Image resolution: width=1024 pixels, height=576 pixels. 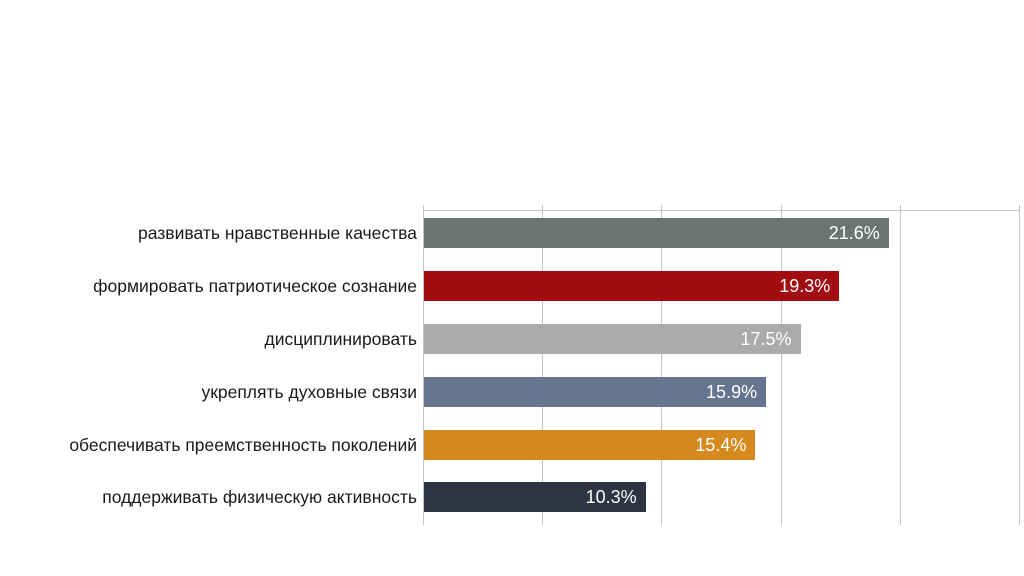 What do you see at coordinates (277, 233) in the screenshot?
I see `category-label: развивать нравственные качества` at bounding box center [277, 233].